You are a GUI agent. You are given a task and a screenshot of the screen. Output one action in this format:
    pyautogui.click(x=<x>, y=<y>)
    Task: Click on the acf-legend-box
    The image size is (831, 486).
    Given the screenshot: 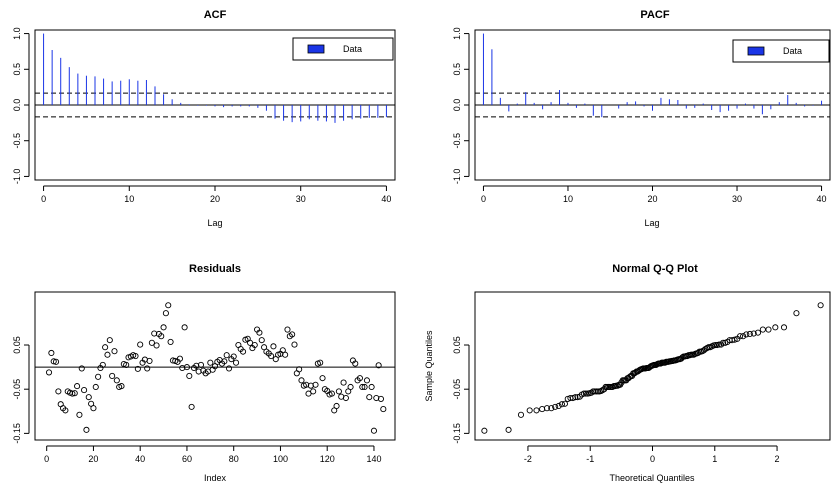 What is the action you would take?
    pyautogui.click(x=343, y=49)
    